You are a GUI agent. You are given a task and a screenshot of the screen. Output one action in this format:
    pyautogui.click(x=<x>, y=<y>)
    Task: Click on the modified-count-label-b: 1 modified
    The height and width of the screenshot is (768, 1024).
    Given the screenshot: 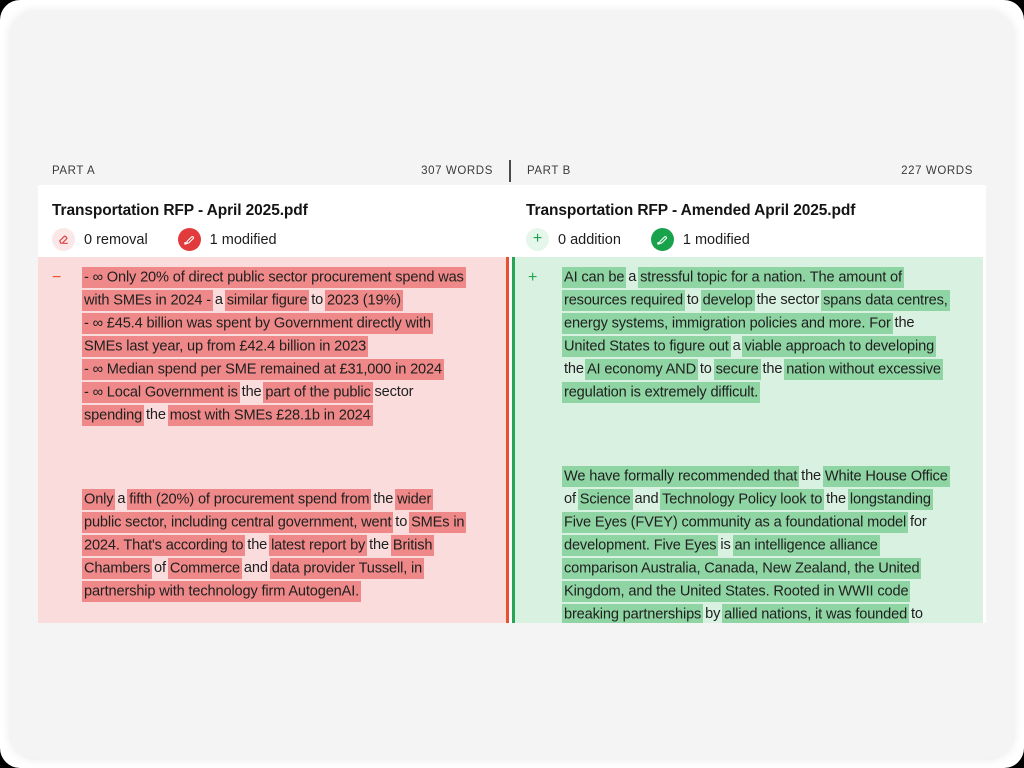 What is the action you would take?
    pyautogui.click(x=716, y=239)
    